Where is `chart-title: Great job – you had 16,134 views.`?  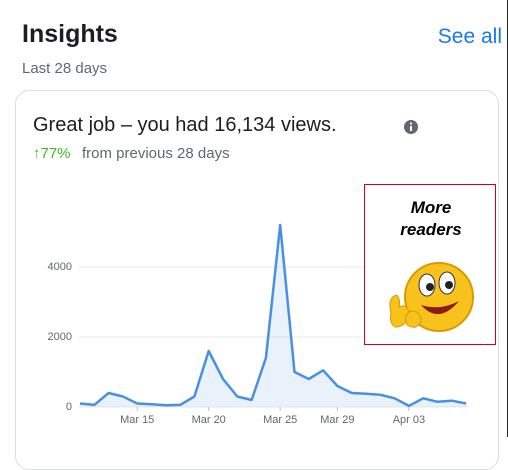 chart-title: Great job – you had 16,134 views. is located at coordinates (185, 125).